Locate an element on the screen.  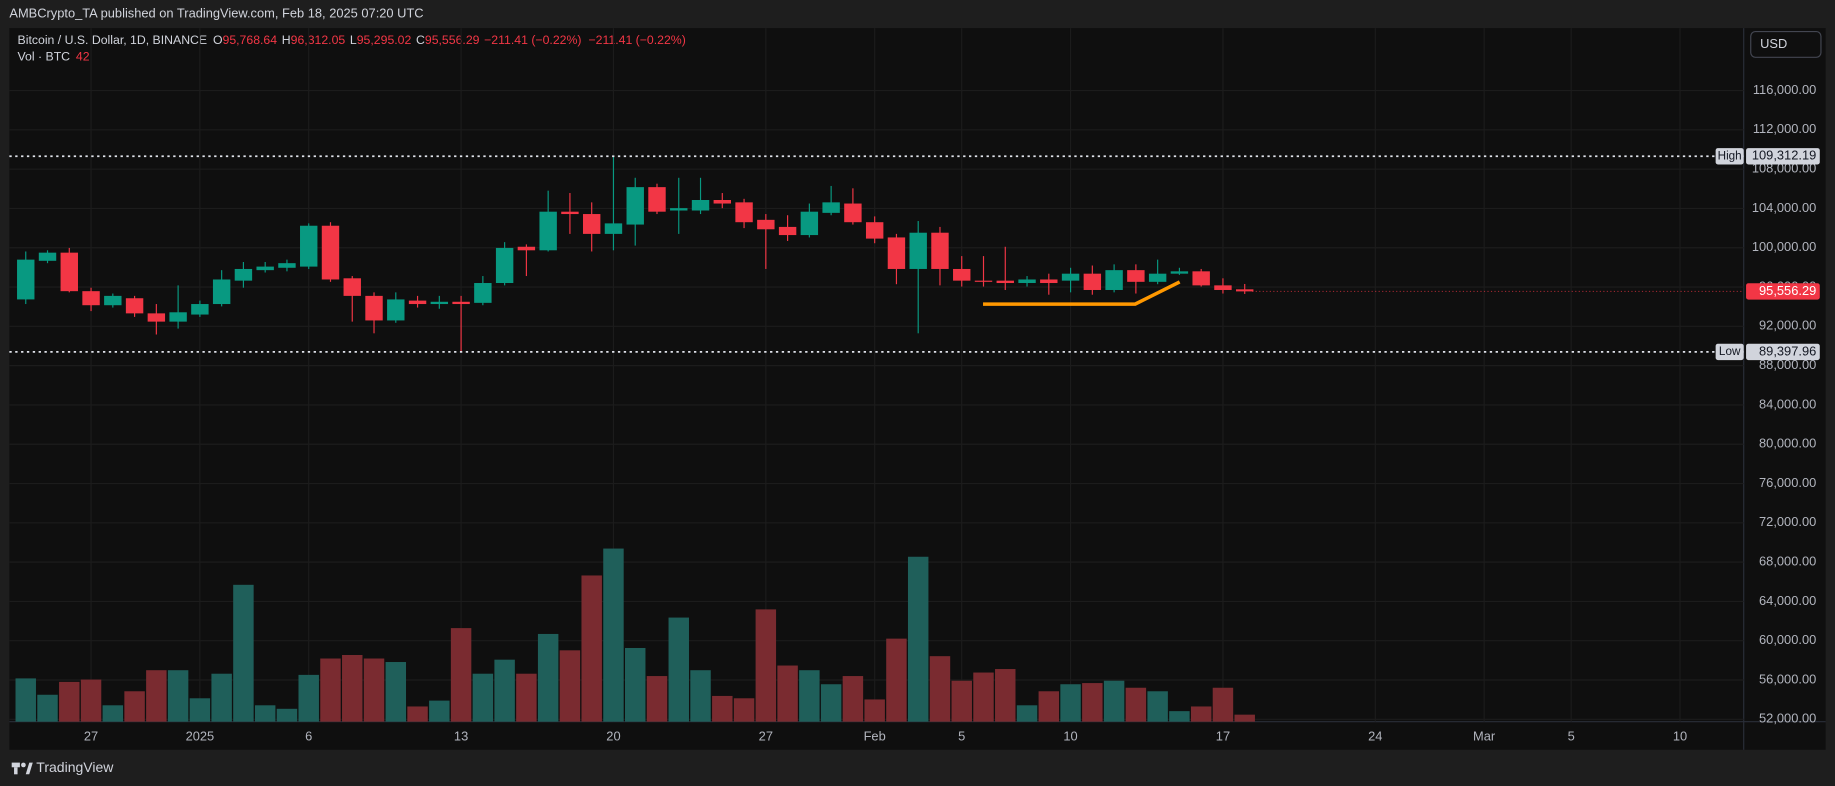
trend-drawing is located at coordinates (1082, 293).